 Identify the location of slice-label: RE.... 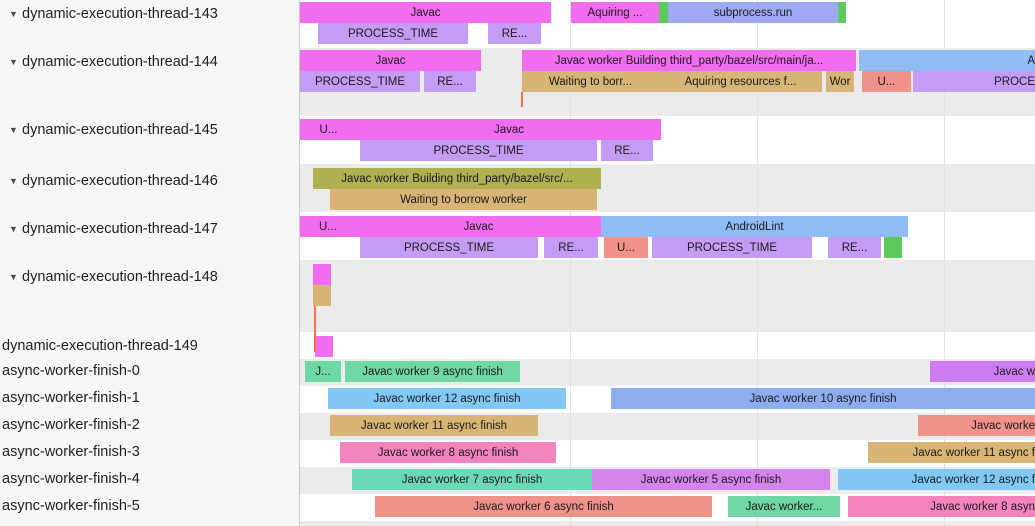
(571, 247).